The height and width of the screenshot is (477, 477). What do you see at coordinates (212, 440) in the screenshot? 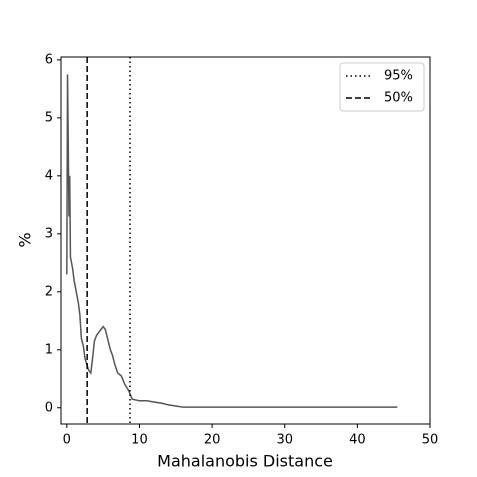
I see `x-tick-label: 20` at bounding box center [212, 440].